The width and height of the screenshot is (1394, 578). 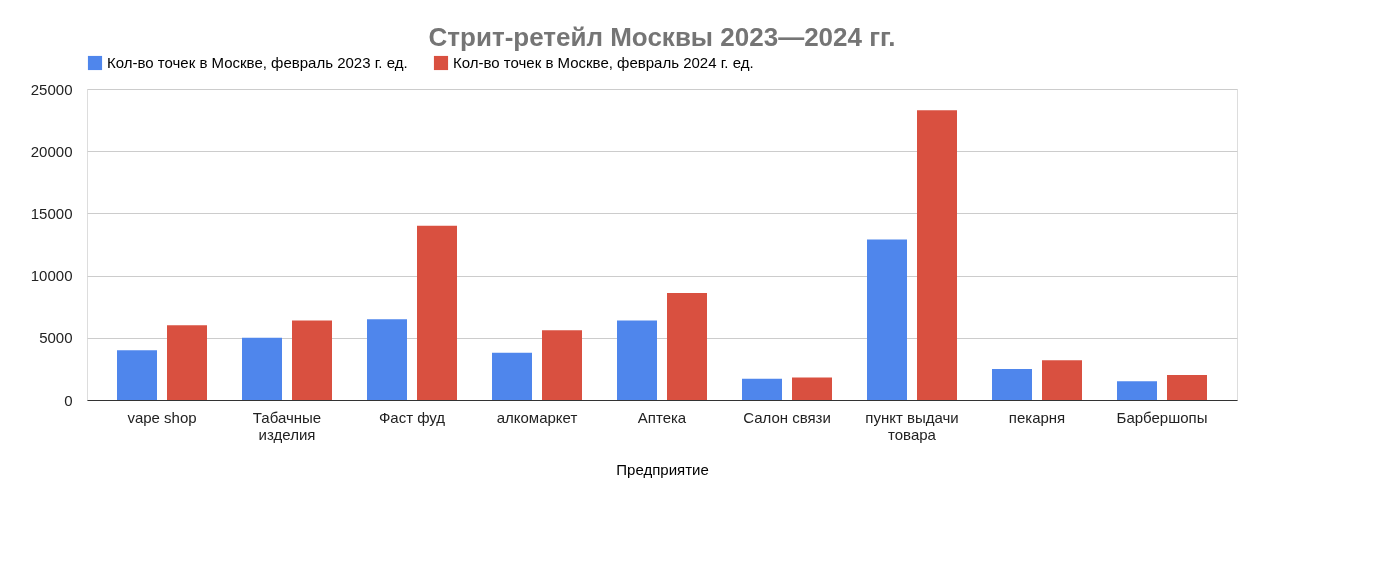 What do you see at coordinates (603, 62) in the screenshot?
I see `legend-label: Кол-во точек в Москве, февраль 2024 г. ед.` at bounding box center [603, 62].